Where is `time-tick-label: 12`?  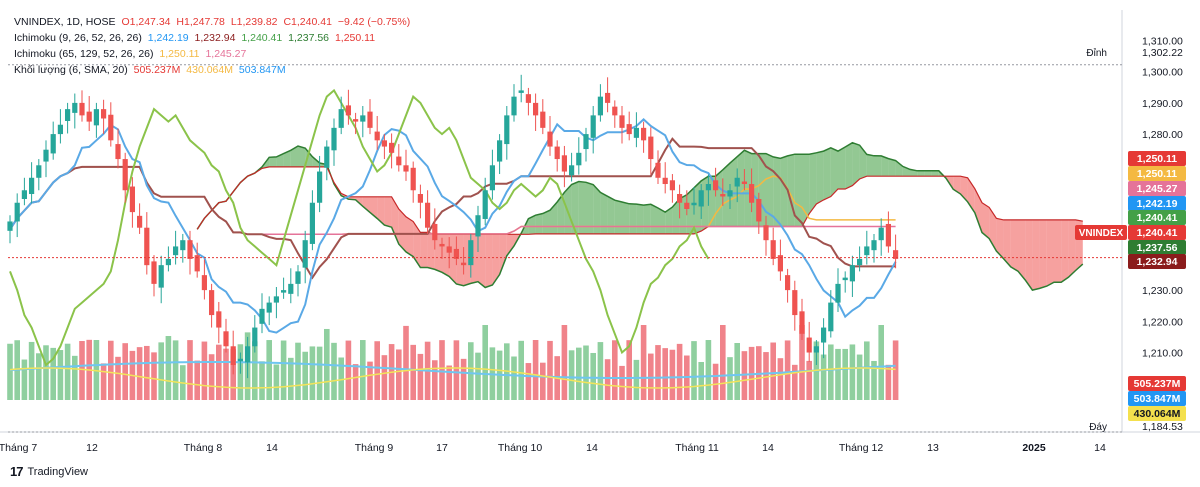
time-tick-label: 12 is located at coordinates (92, 448).